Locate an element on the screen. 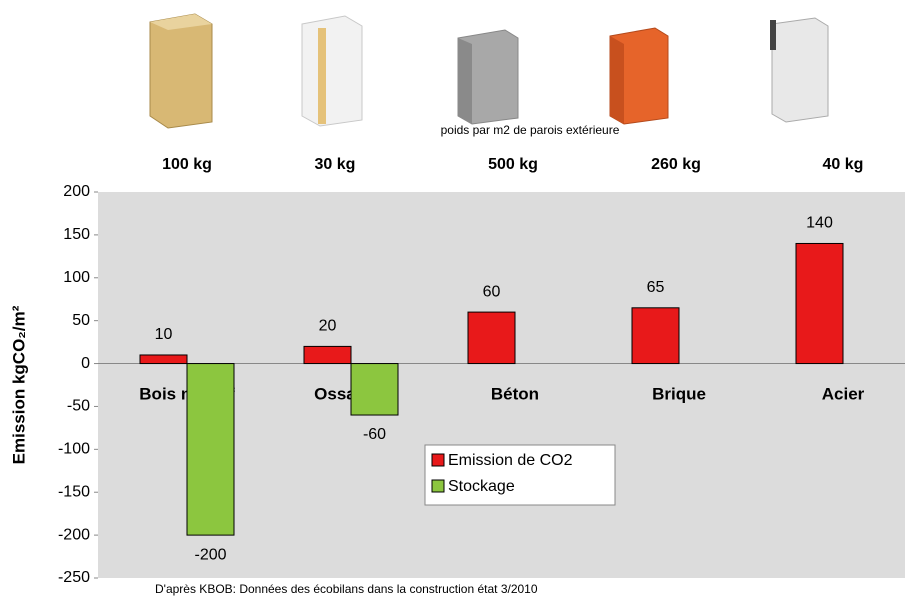  data-label: 20 is located at coordinates (328, 326).